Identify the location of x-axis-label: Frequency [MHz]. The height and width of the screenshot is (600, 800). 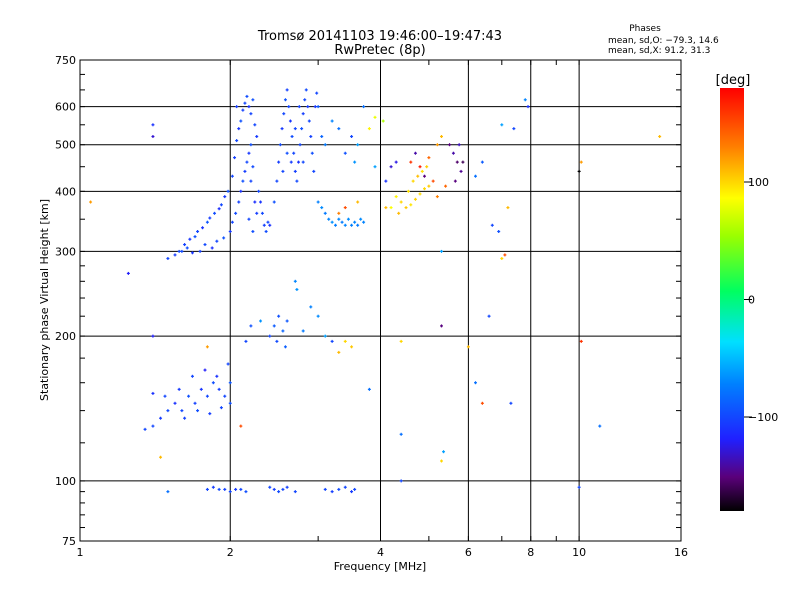
(380, 566).